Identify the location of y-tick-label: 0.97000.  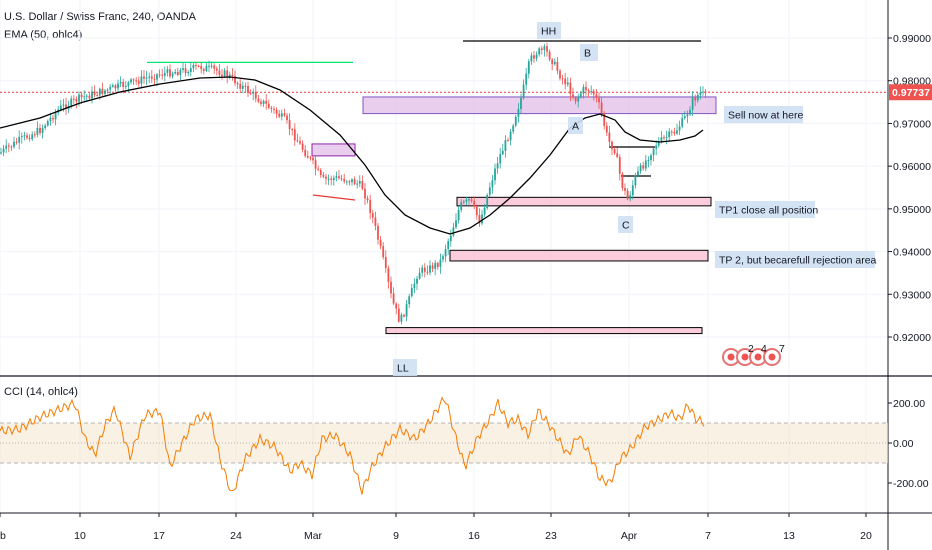
(912, 124).